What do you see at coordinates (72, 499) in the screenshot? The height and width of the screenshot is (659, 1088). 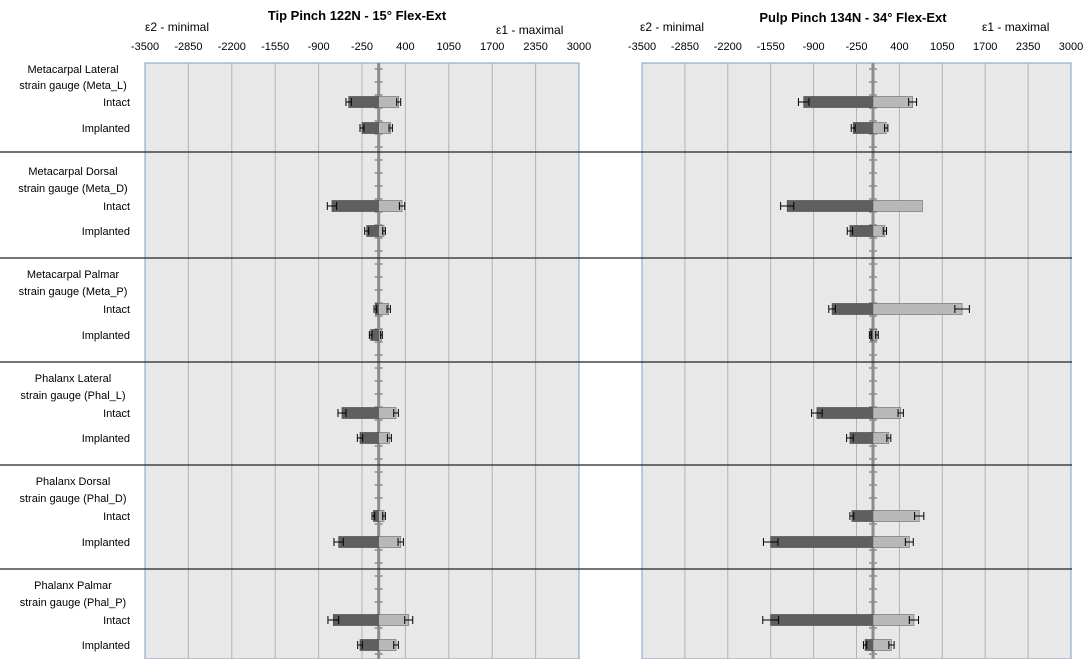 I see `group-label-line2: strain gauge (Phal_D)` at bounding box center [72, 499].